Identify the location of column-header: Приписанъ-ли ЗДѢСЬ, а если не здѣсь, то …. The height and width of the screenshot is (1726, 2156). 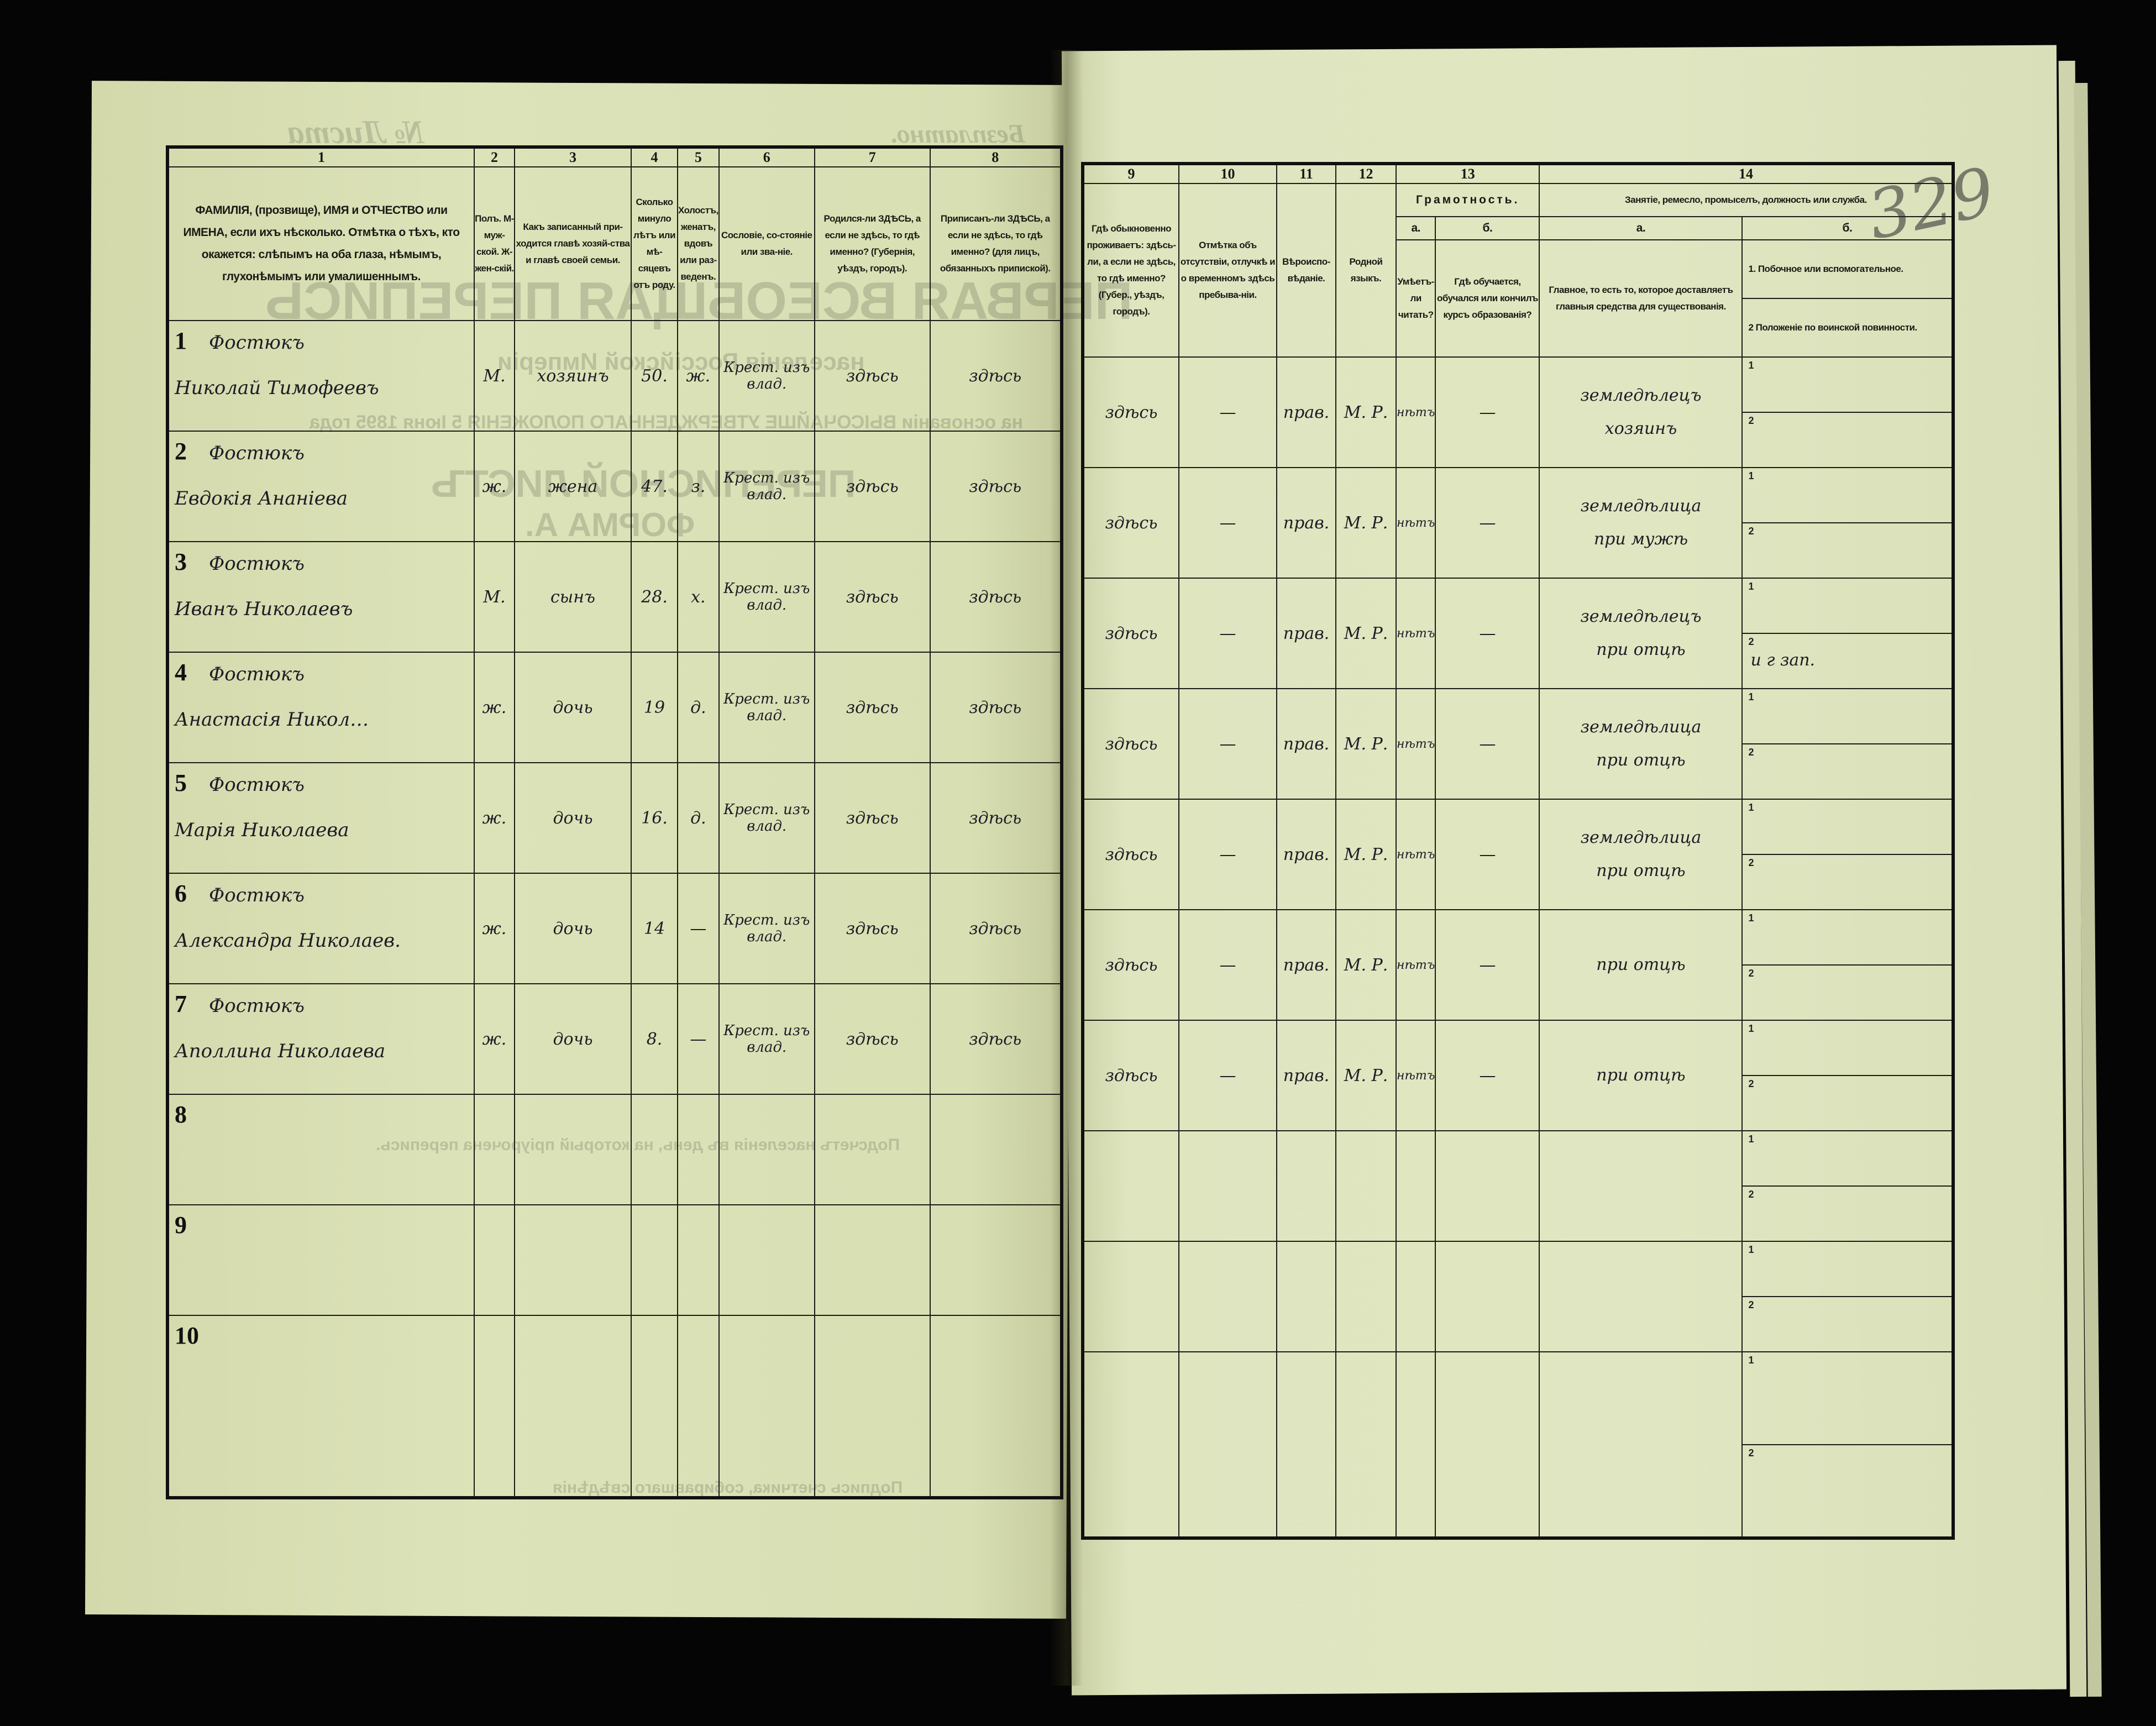
(995, 243).